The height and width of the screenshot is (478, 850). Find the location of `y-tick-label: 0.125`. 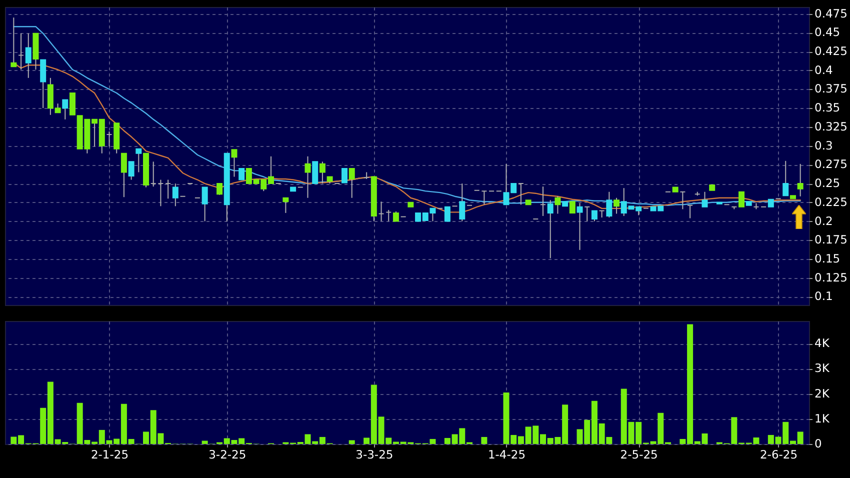

y-tick-label: 0.125 is located at coordinates (831, 277).